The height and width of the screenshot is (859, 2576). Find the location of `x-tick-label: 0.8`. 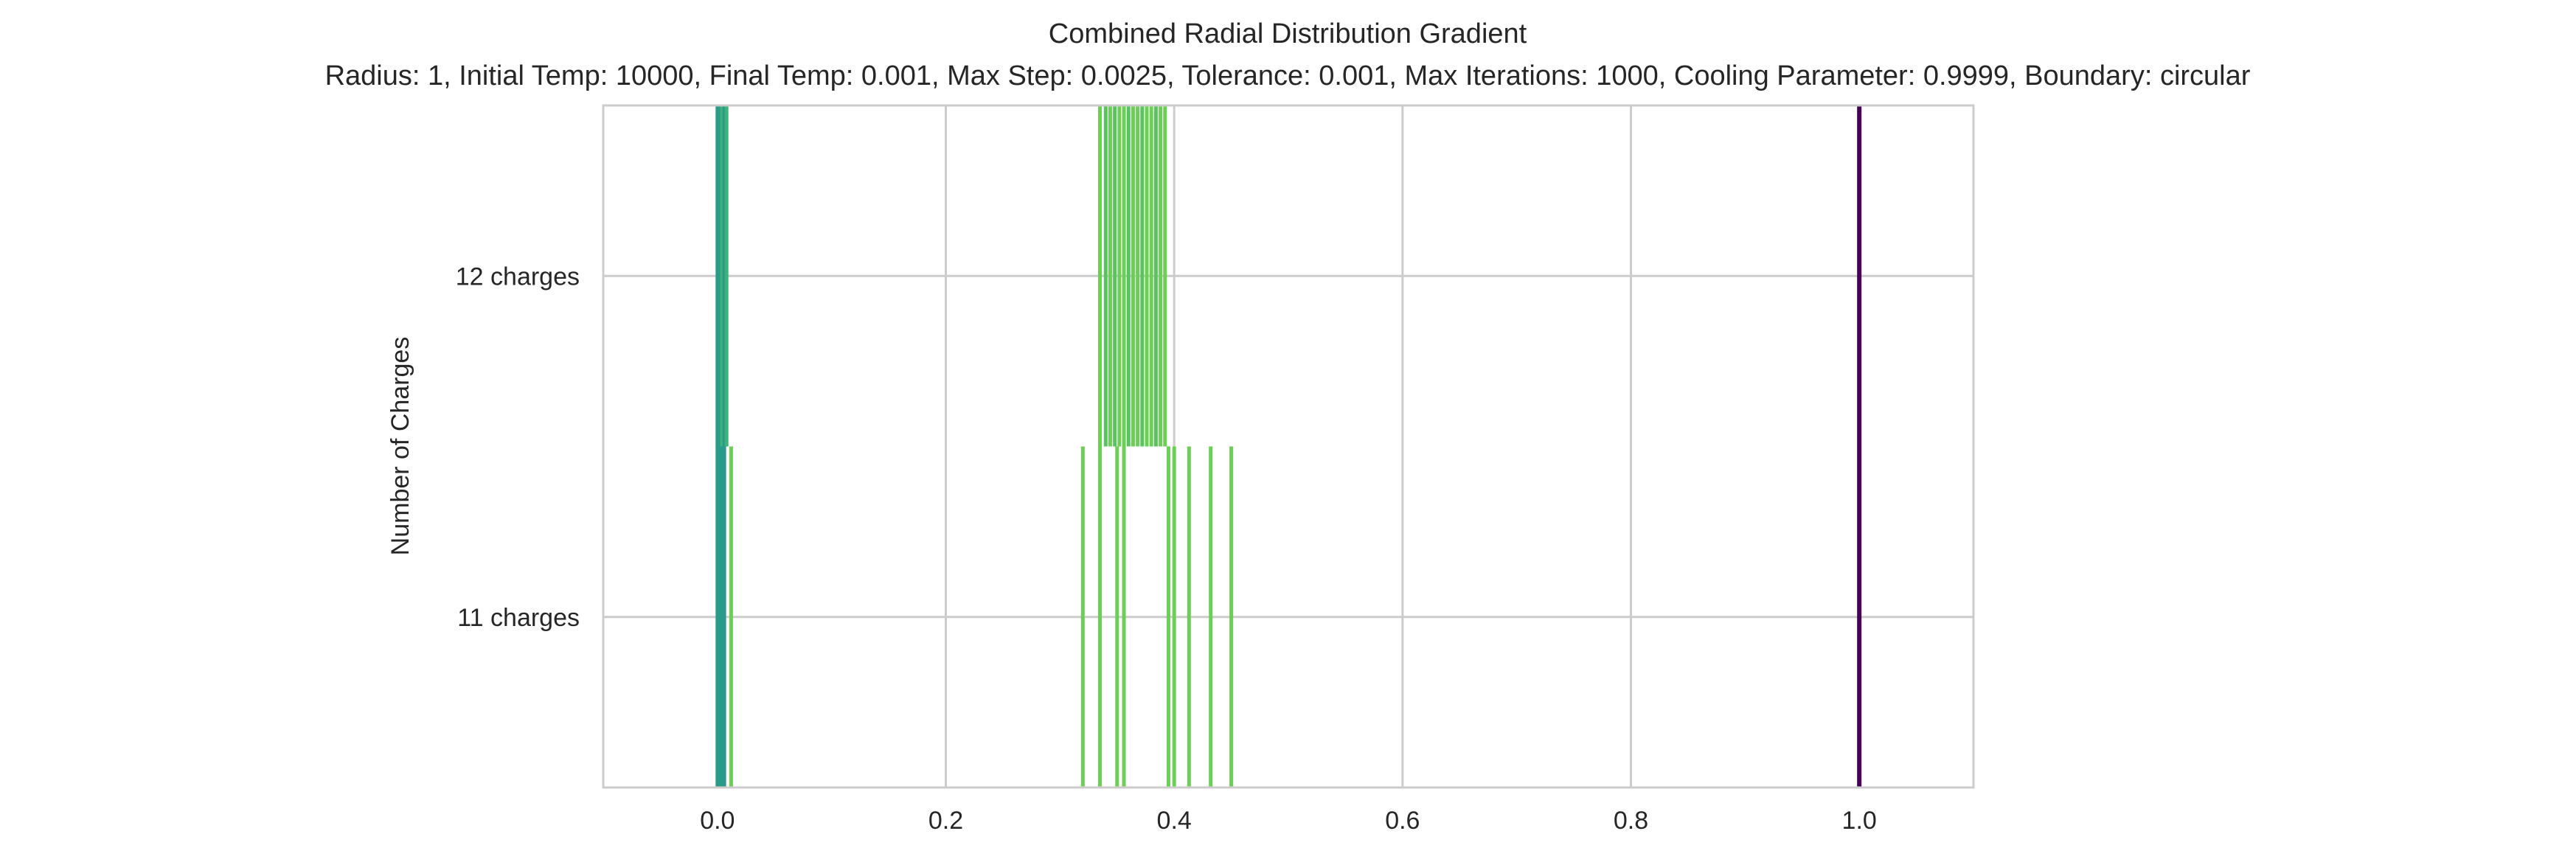

x-tick-label: 0.8 is located at coordinates (1631, 821).